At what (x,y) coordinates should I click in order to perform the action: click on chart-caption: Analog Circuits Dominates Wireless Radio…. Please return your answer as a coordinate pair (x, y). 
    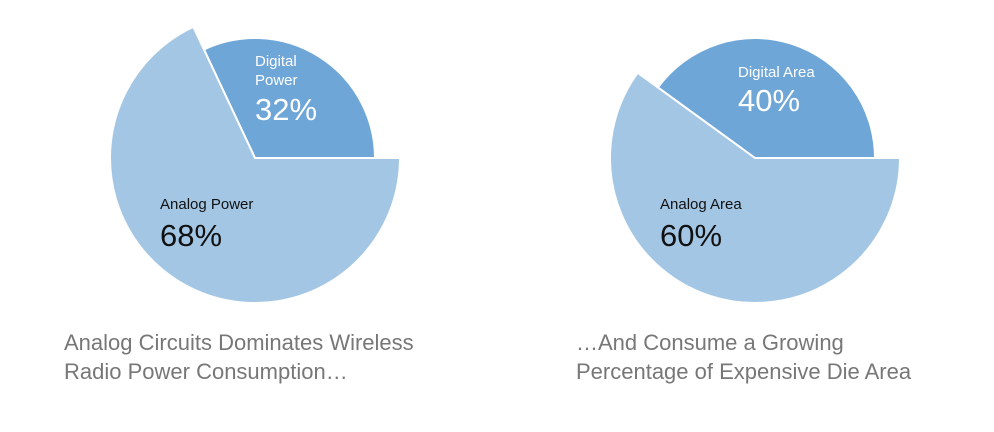
    Looking at the image, I should click on (239, 357).